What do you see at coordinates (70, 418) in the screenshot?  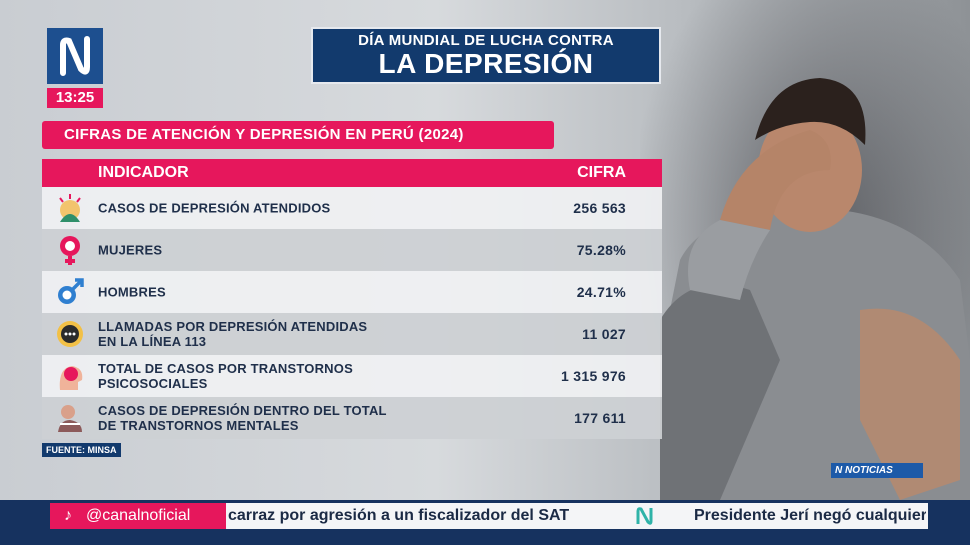 I see `sad-person-icon` at bounding box center [70, 418].